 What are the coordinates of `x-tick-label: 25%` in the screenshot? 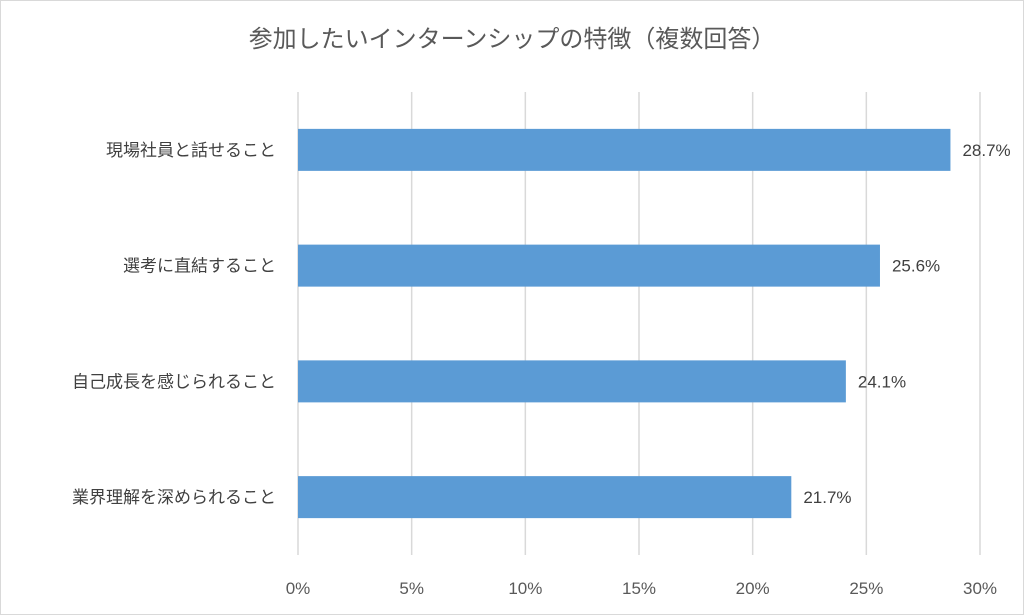 It's located at (866, 588).